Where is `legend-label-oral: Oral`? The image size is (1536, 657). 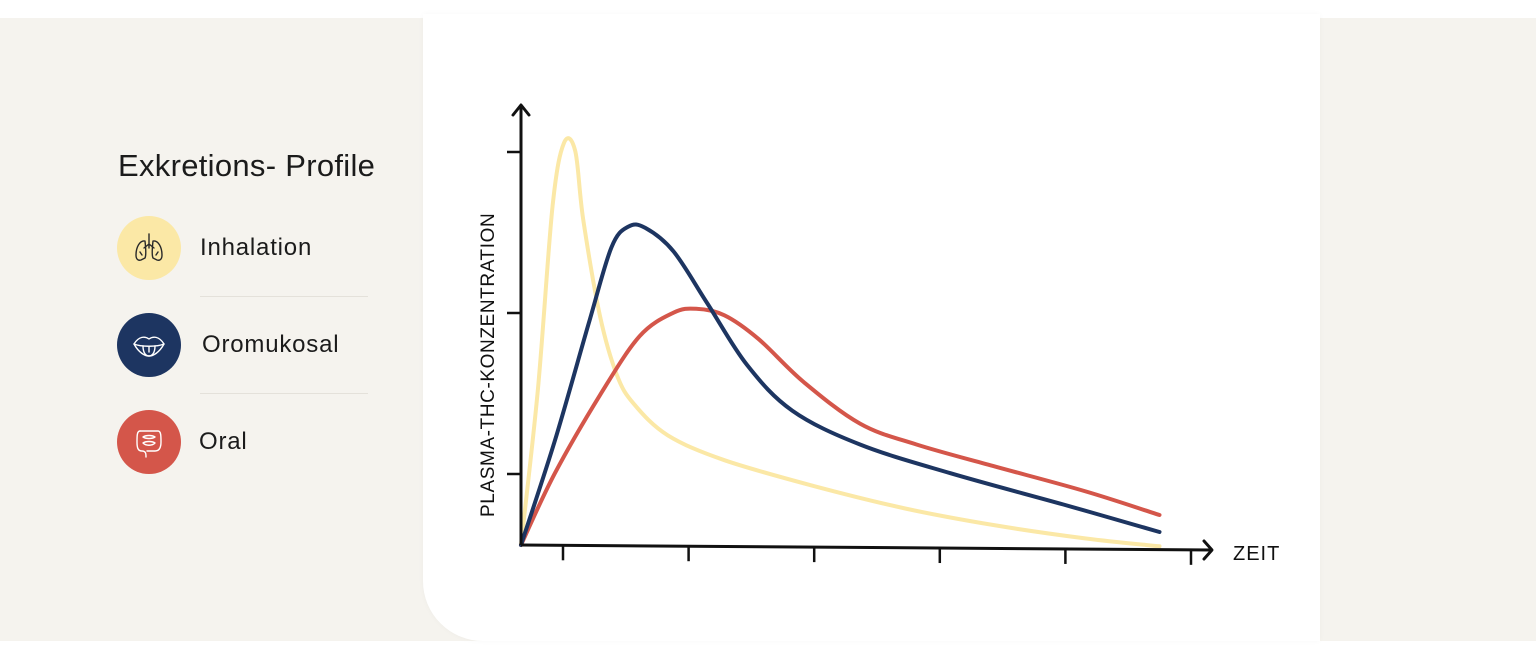
legend-label-oral: Oral is located at coordinates (223, 441).